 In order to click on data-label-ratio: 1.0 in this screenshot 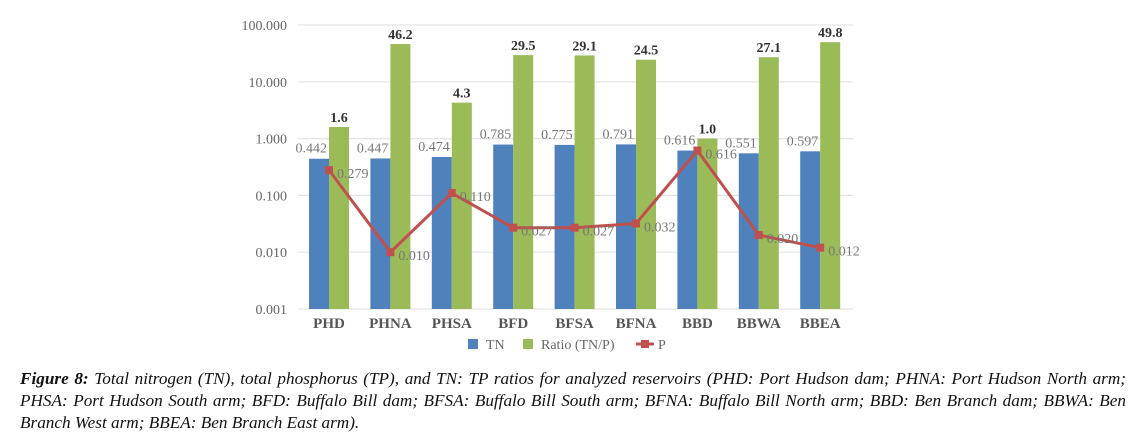, I will do `click(708, 130)`.